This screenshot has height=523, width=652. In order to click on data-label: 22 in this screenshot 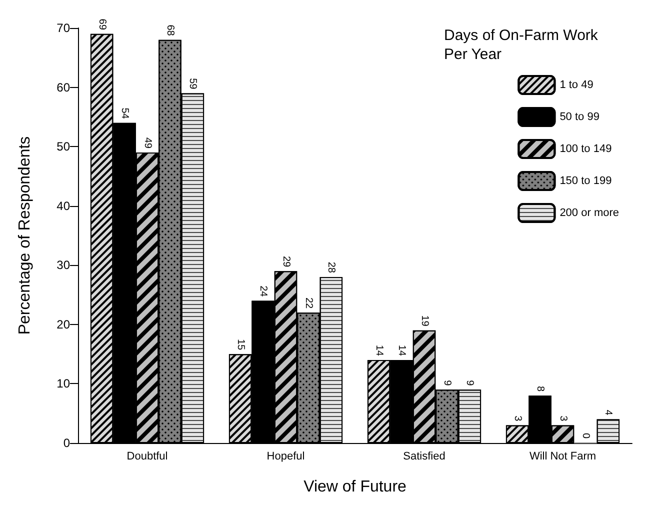, I will do `click(308, 303)`.